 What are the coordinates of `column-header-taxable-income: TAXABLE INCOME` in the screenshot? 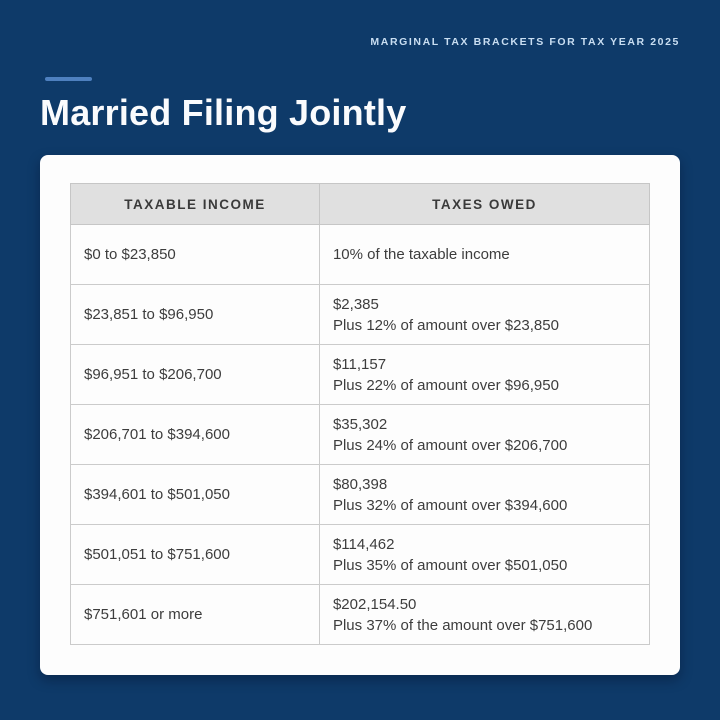 It's located at (195, 204).